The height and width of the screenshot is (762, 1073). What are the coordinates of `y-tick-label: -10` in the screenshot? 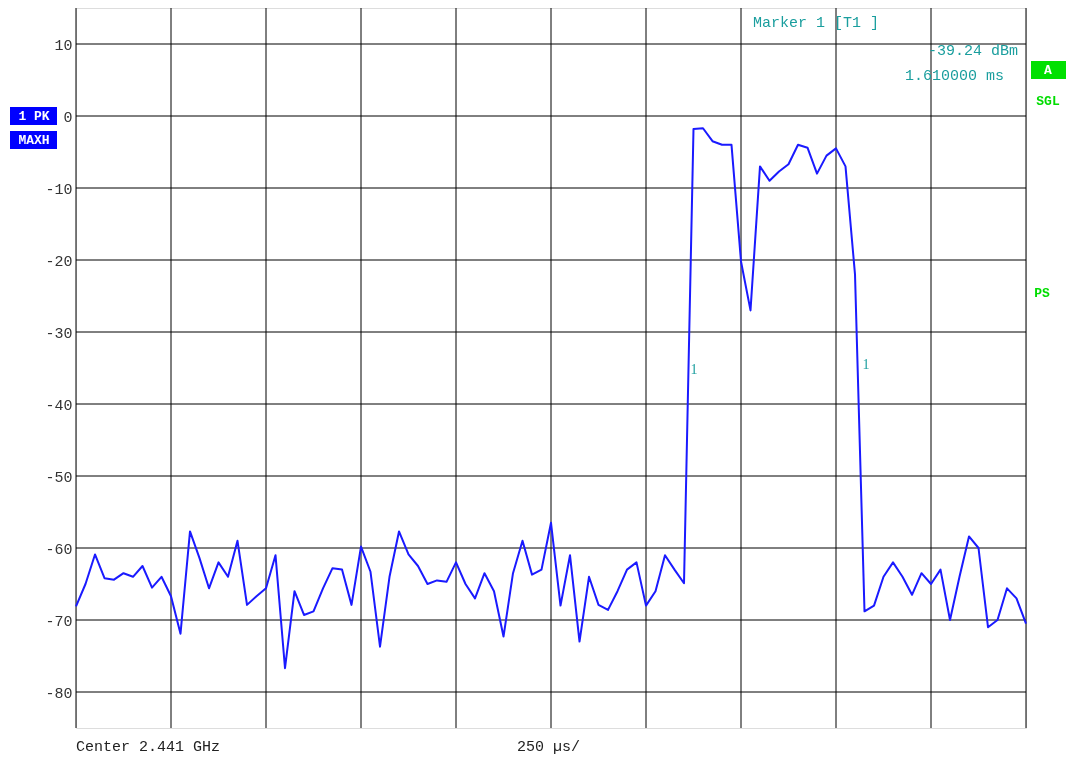 It's located at (59, 190).